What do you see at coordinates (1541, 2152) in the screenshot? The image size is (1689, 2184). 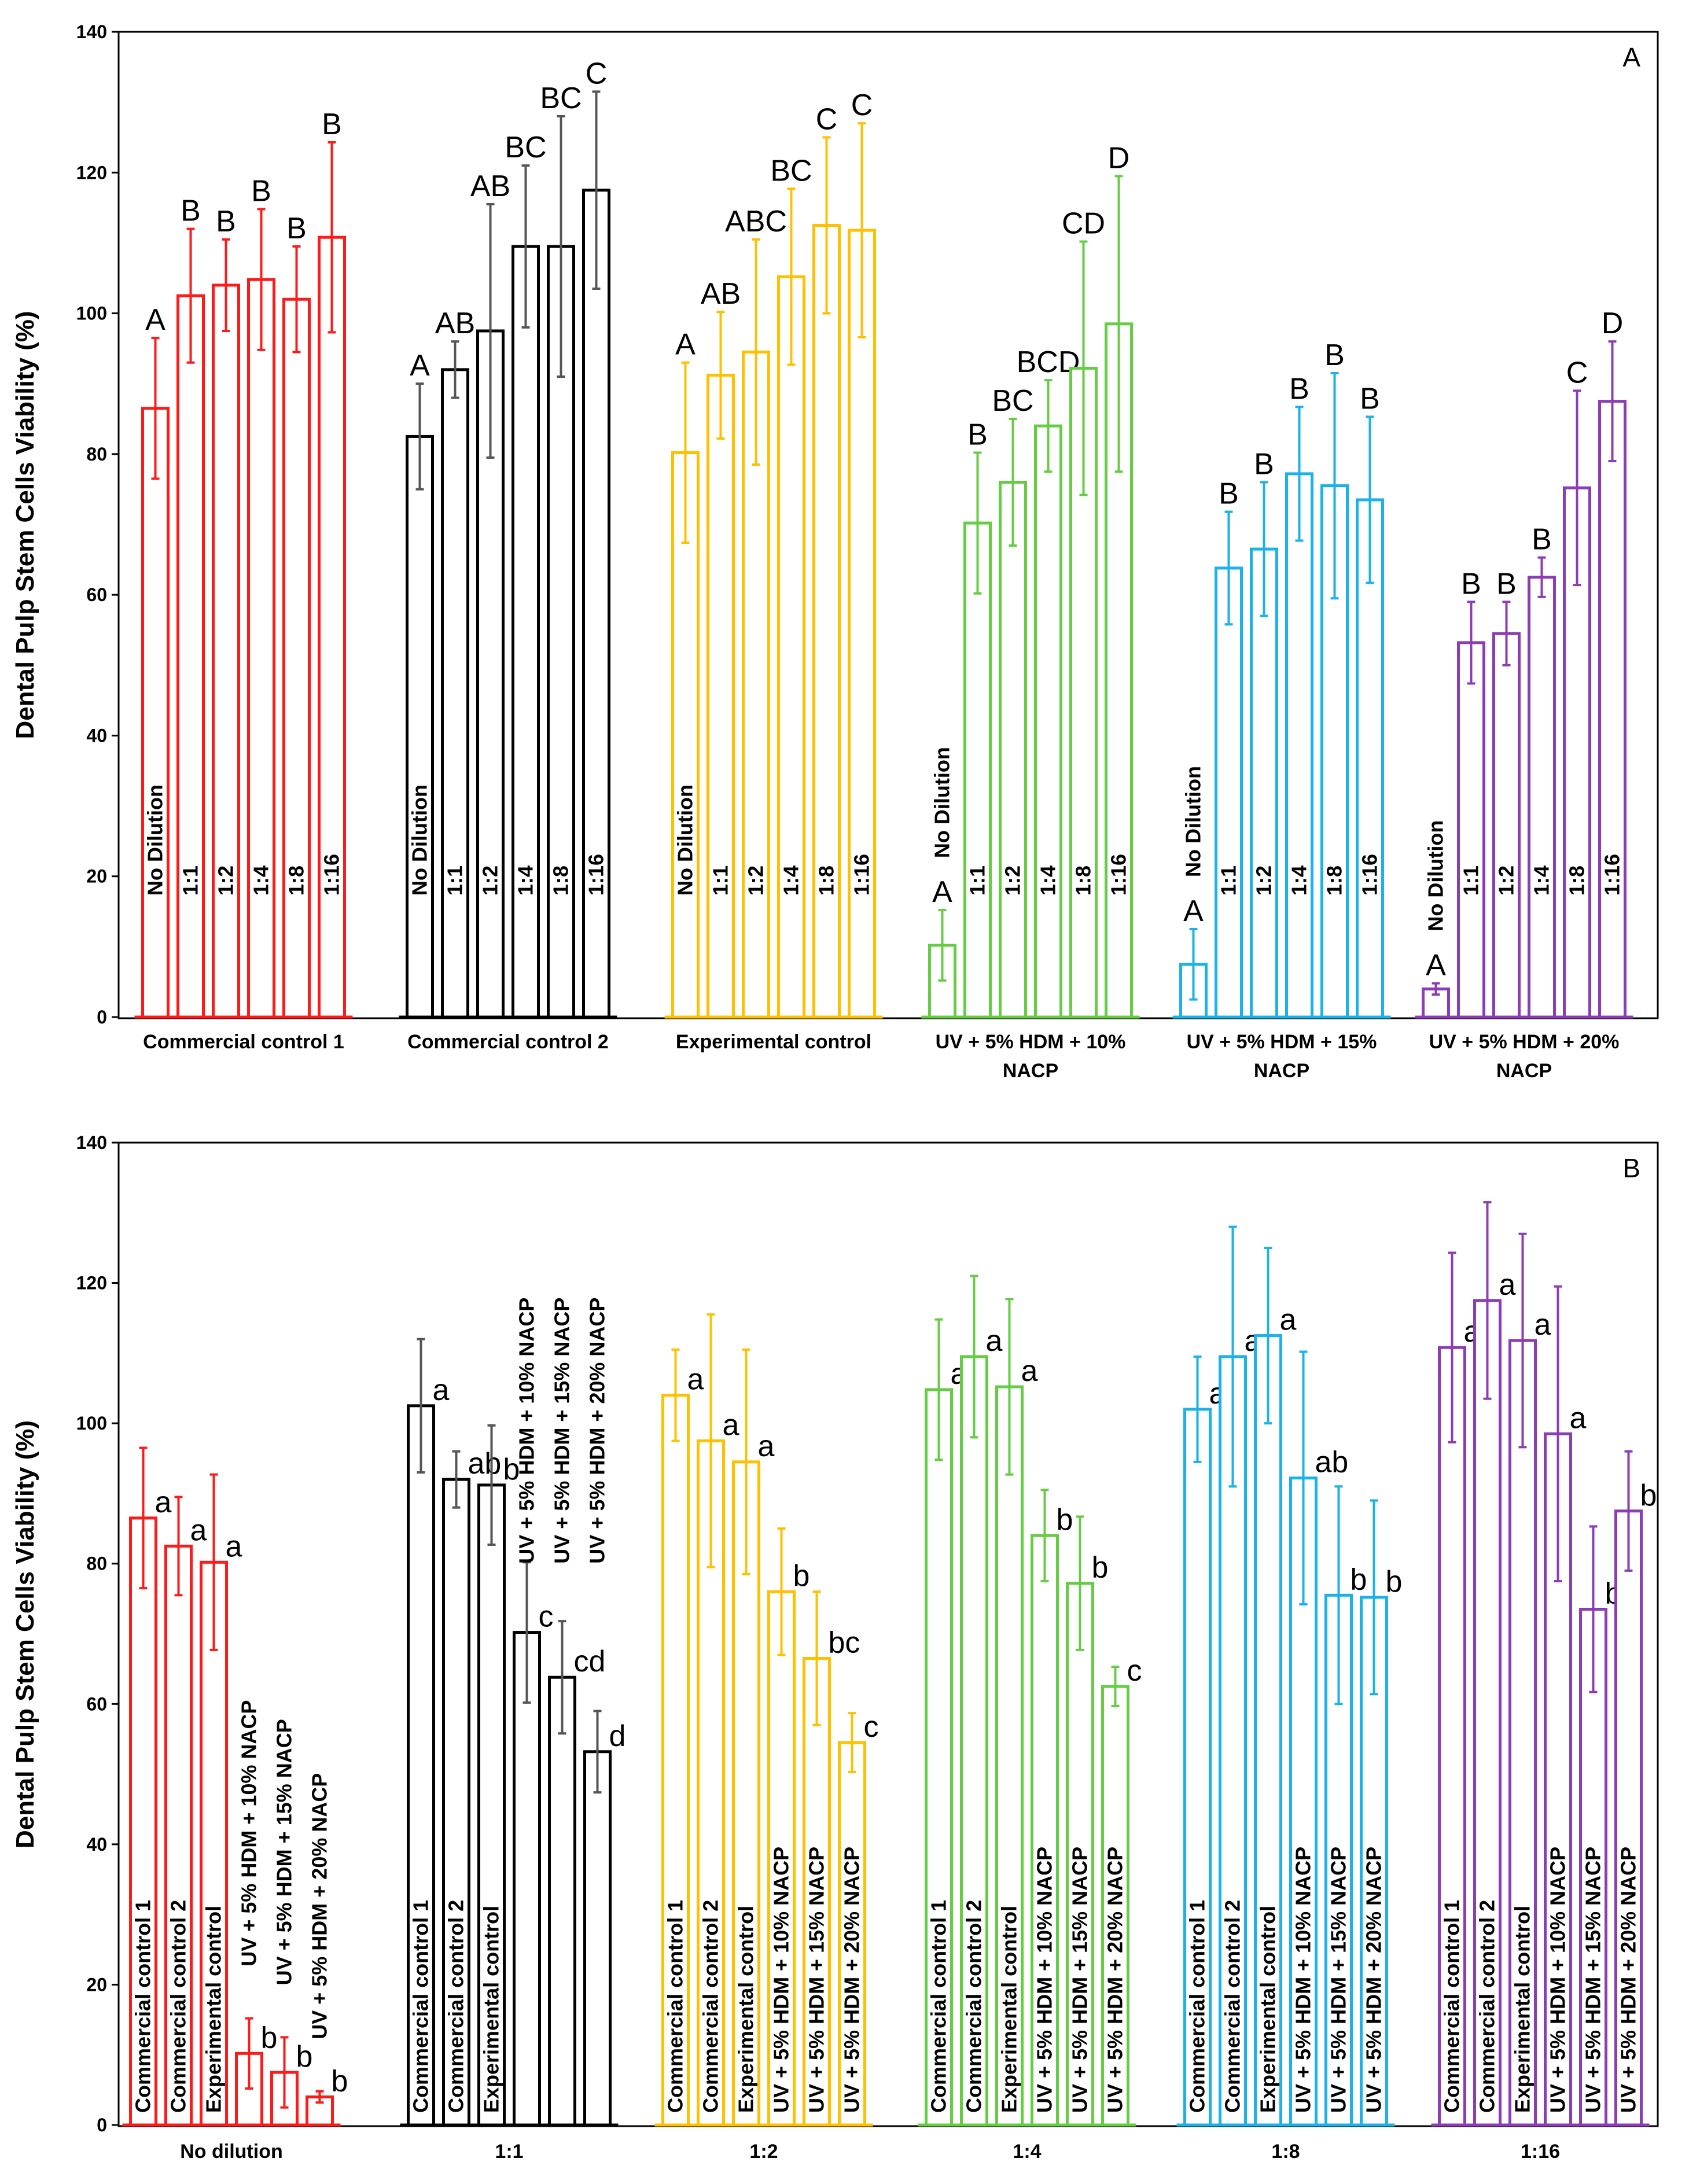 I see `group-label: 1:16` at bounding box center [1541, 2152].